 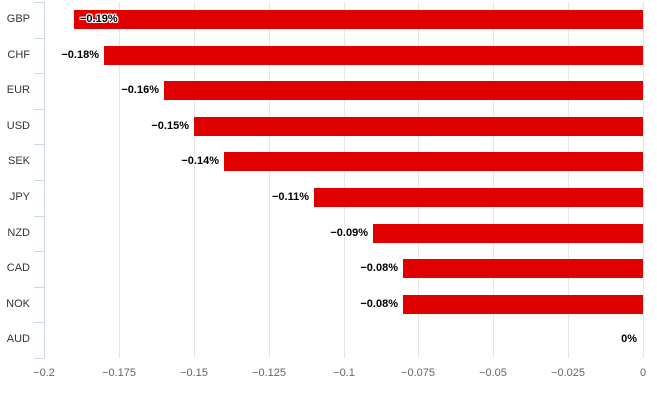 I want to click on data-label-aud: 0%, so click(x=629, y=339).